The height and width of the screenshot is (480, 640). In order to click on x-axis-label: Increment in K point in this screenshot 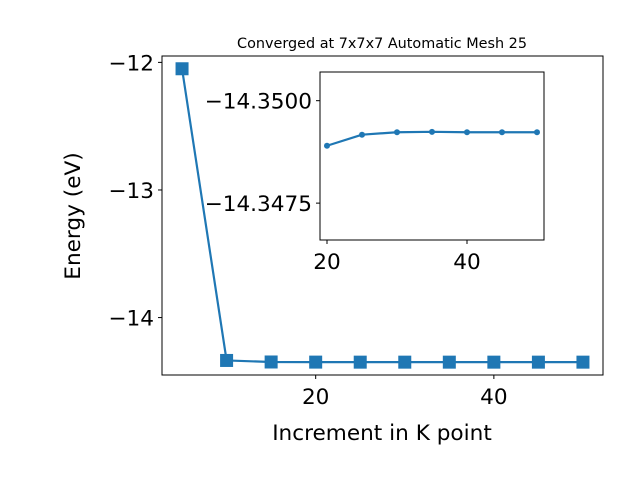, I will do `click(382, 433)`.